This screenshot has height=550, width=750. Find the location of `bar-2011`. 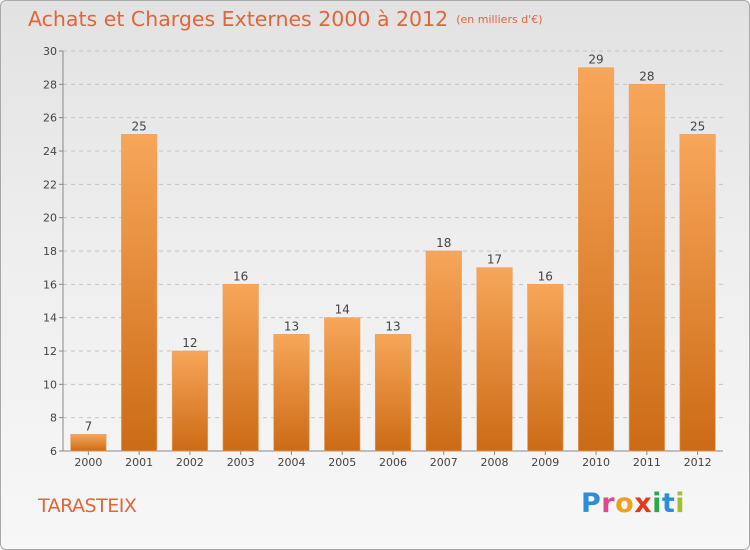

bar-2011 is located at coordinates (646, 268).